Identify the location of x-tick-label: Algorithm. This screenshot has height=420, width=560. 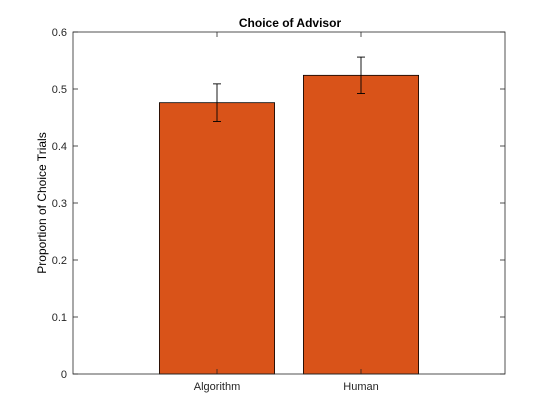
(217, 387).